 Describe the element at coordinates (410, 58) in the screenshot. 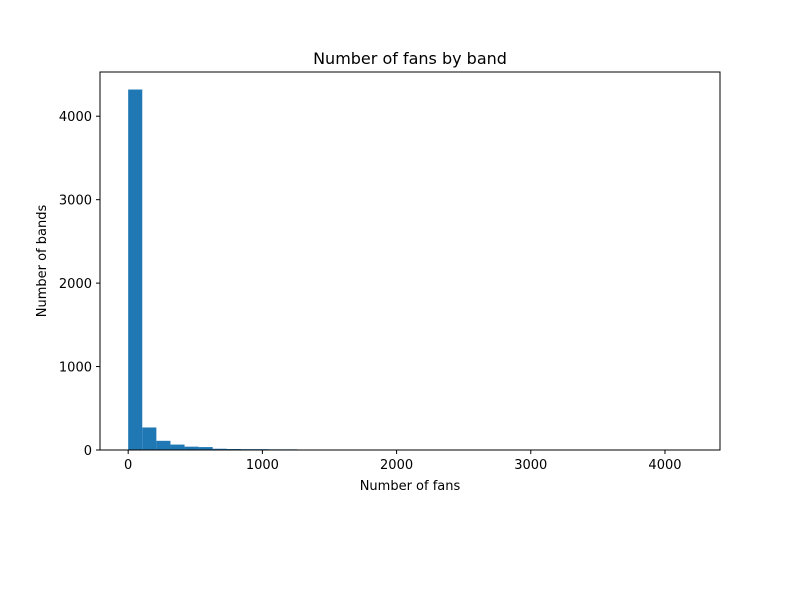

I see `chart-title: Number of fans by band` at that location.